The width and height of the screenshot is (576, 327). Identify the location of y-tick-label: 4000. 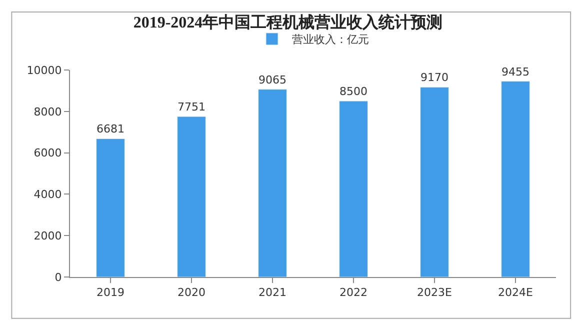
(48, 195).